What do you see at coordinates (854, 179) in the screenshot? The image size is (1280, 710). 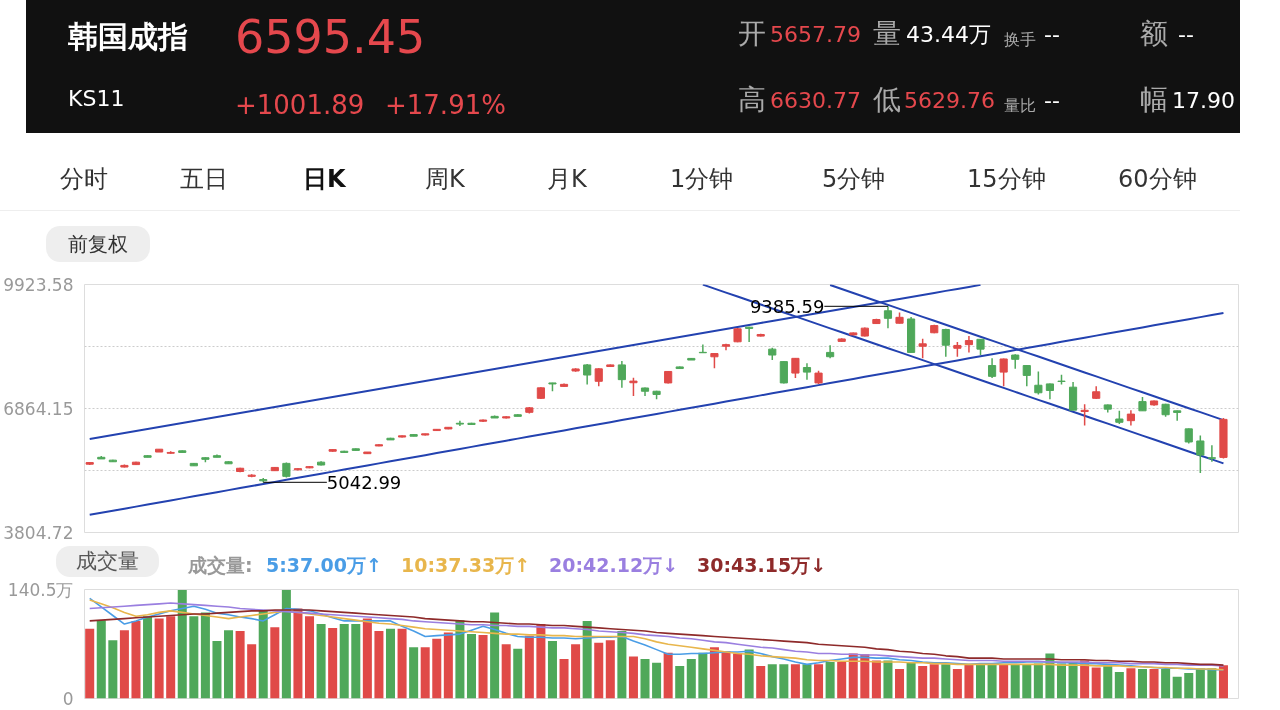 I see `text: 5分钟` at bounding box center [854, 179].